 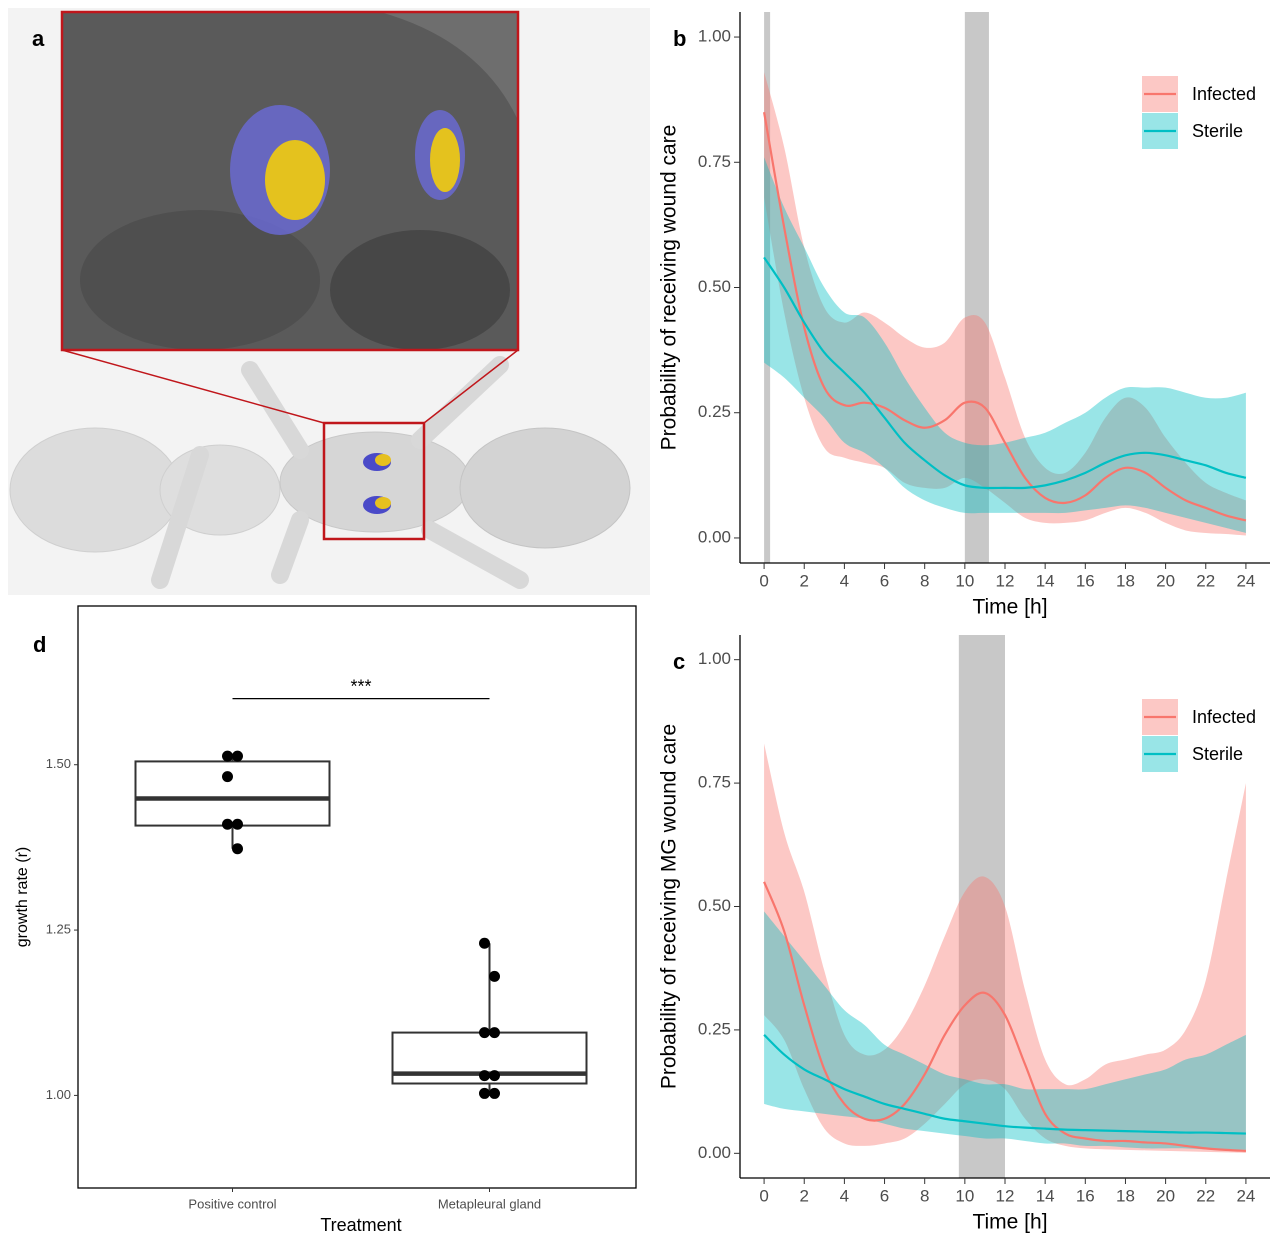 What do you see at coordinates (95, 490) in the screenshot?
I see `ant-head` at bounding box center [95, 490].